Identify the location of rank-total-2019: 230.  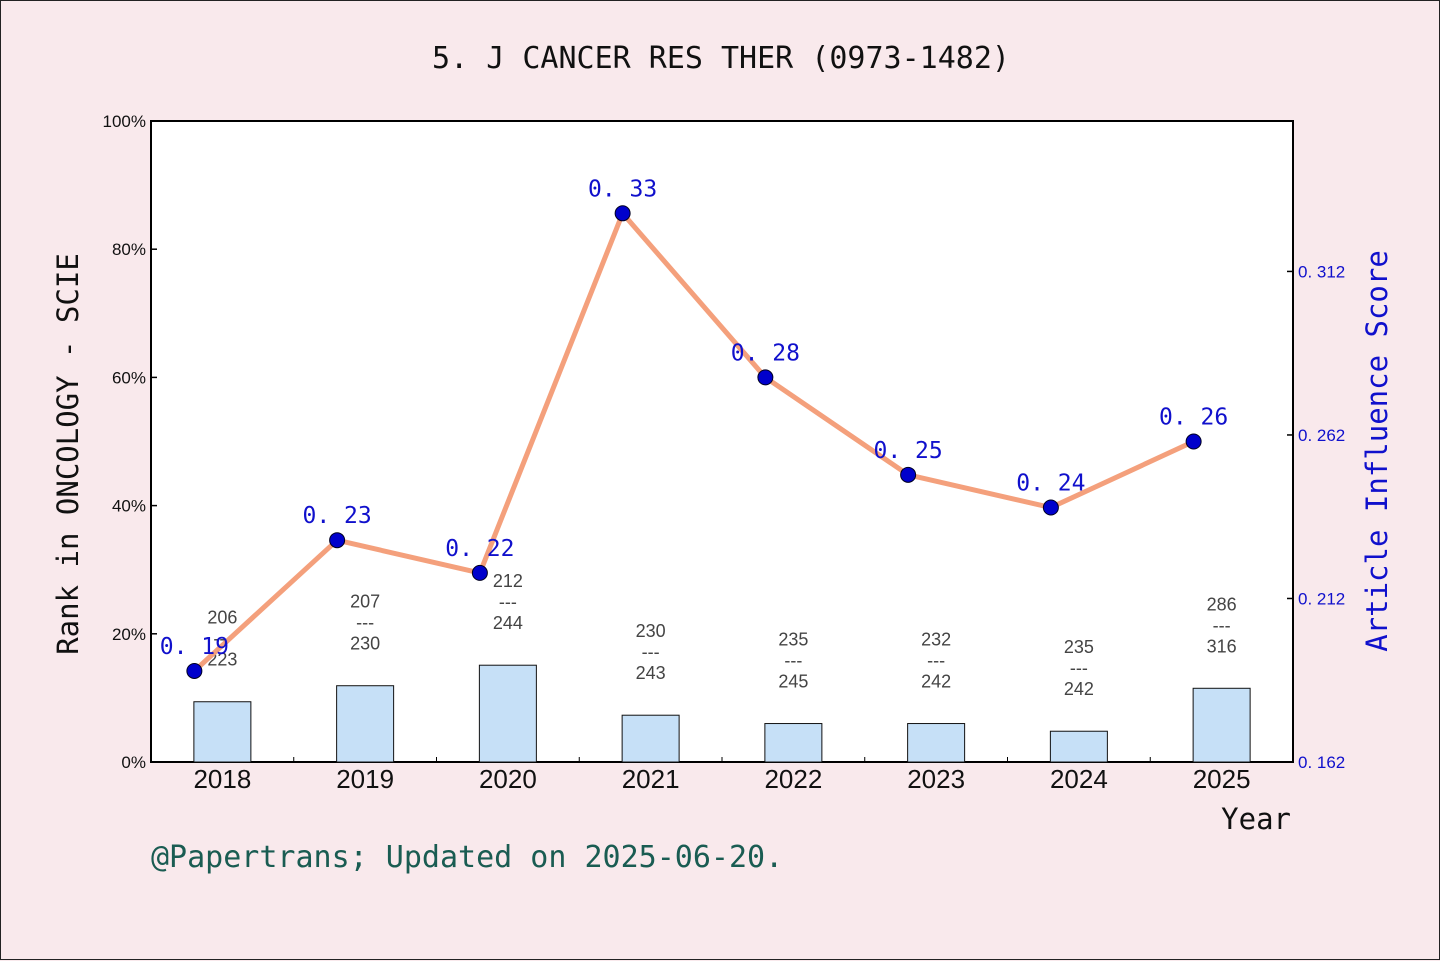
(365, 644).